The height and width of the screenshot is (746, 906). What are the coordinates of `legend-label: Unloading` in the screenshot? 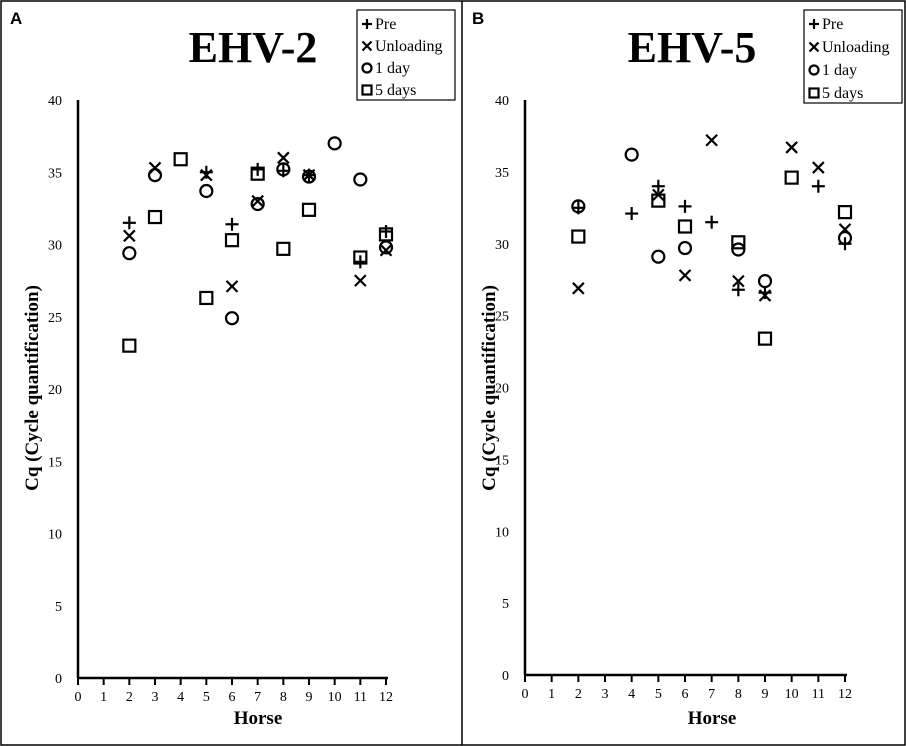 It's located at (856, 47).